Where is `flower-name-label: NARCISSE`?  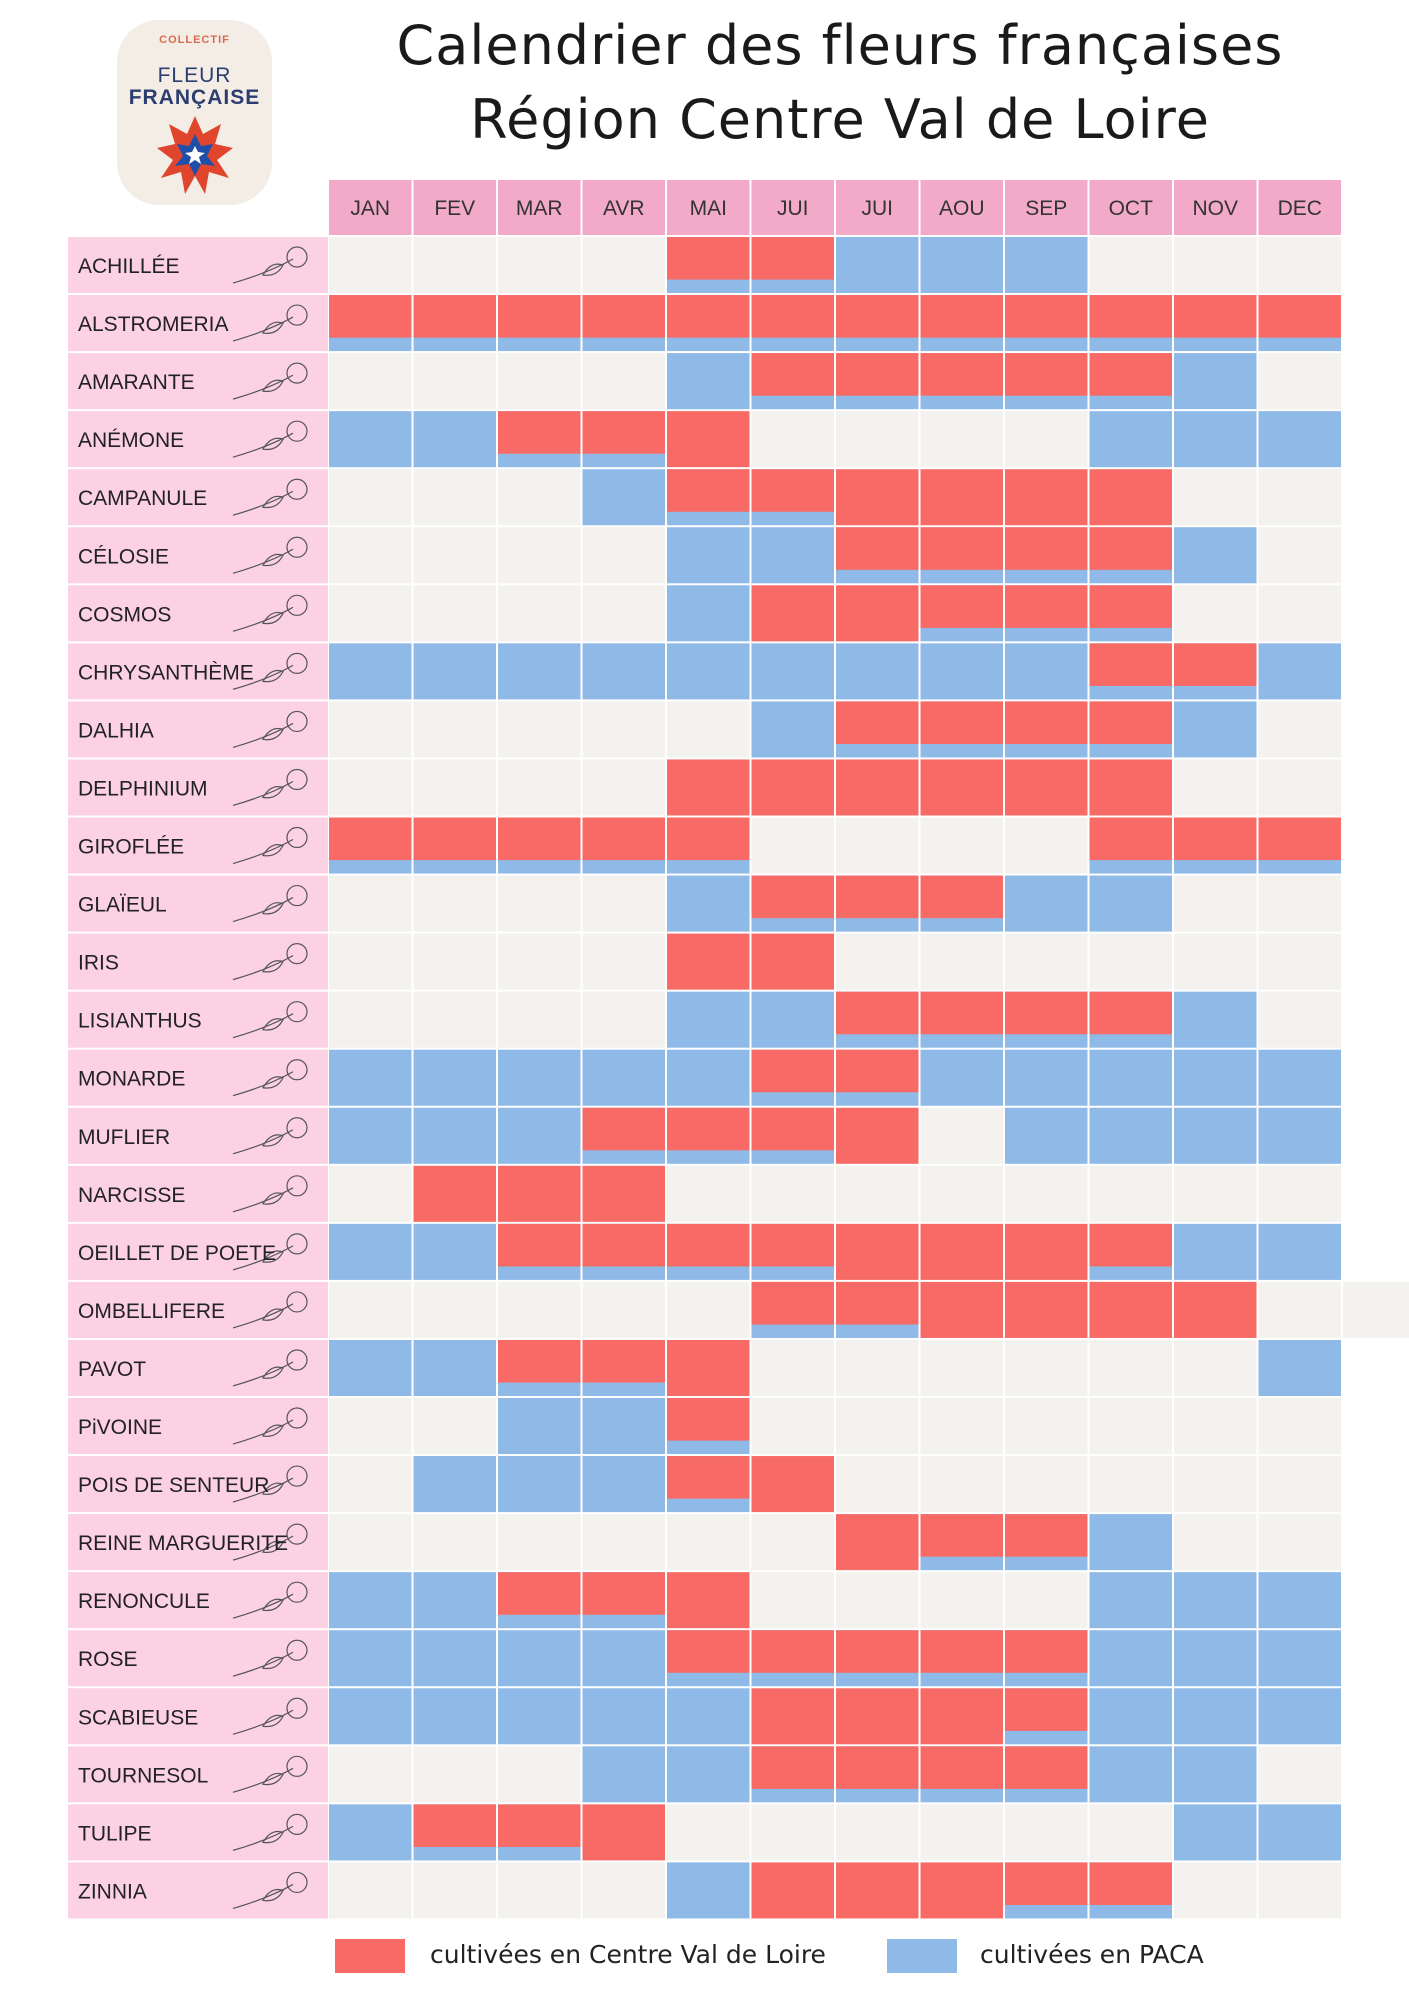 flower-name-label: NARCISSE is located at coordinates (131, 1195).